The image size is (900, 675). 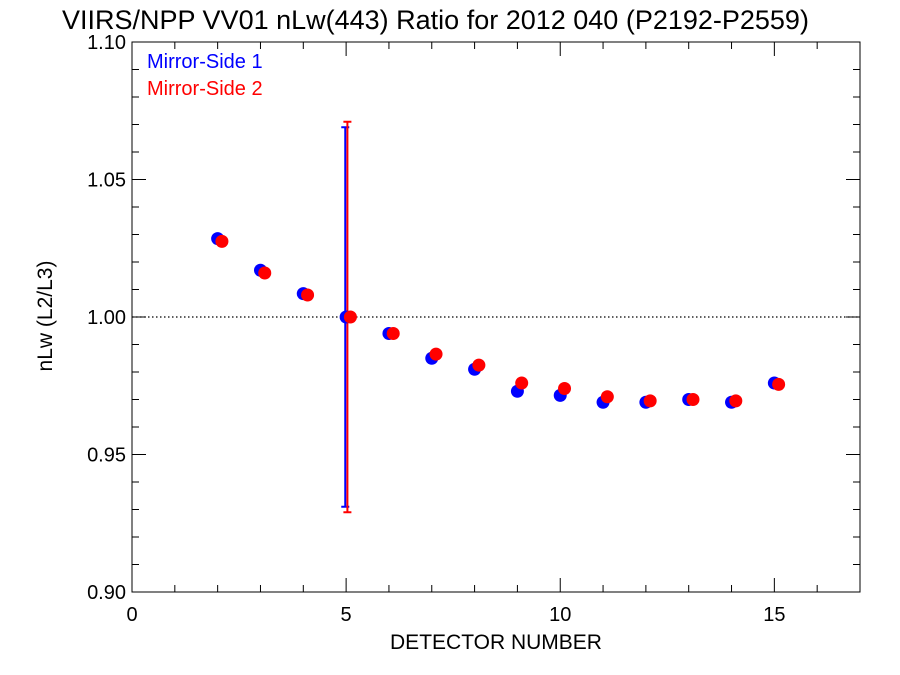 What do you see at coordinates (131, 615) in the screenshot?
I see `x-tick-label: 0` at bounding box center [131, 615].